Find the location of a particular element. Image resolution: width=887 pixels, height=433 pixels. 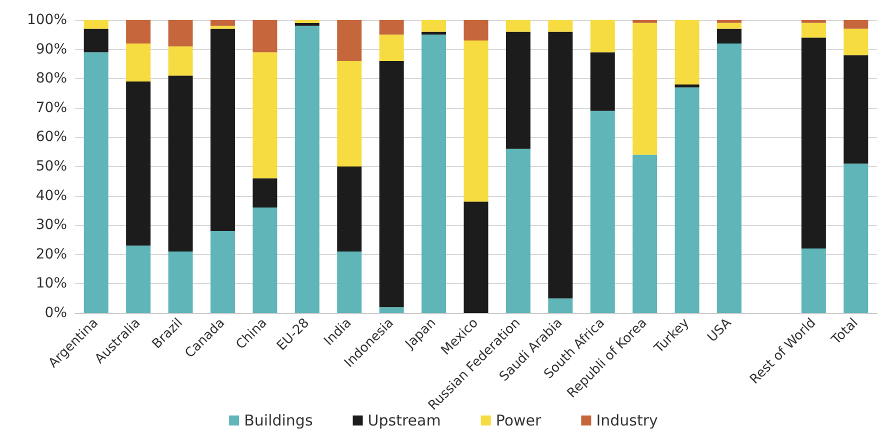

x-tick-label: USA is located at coordinates (719, 331).